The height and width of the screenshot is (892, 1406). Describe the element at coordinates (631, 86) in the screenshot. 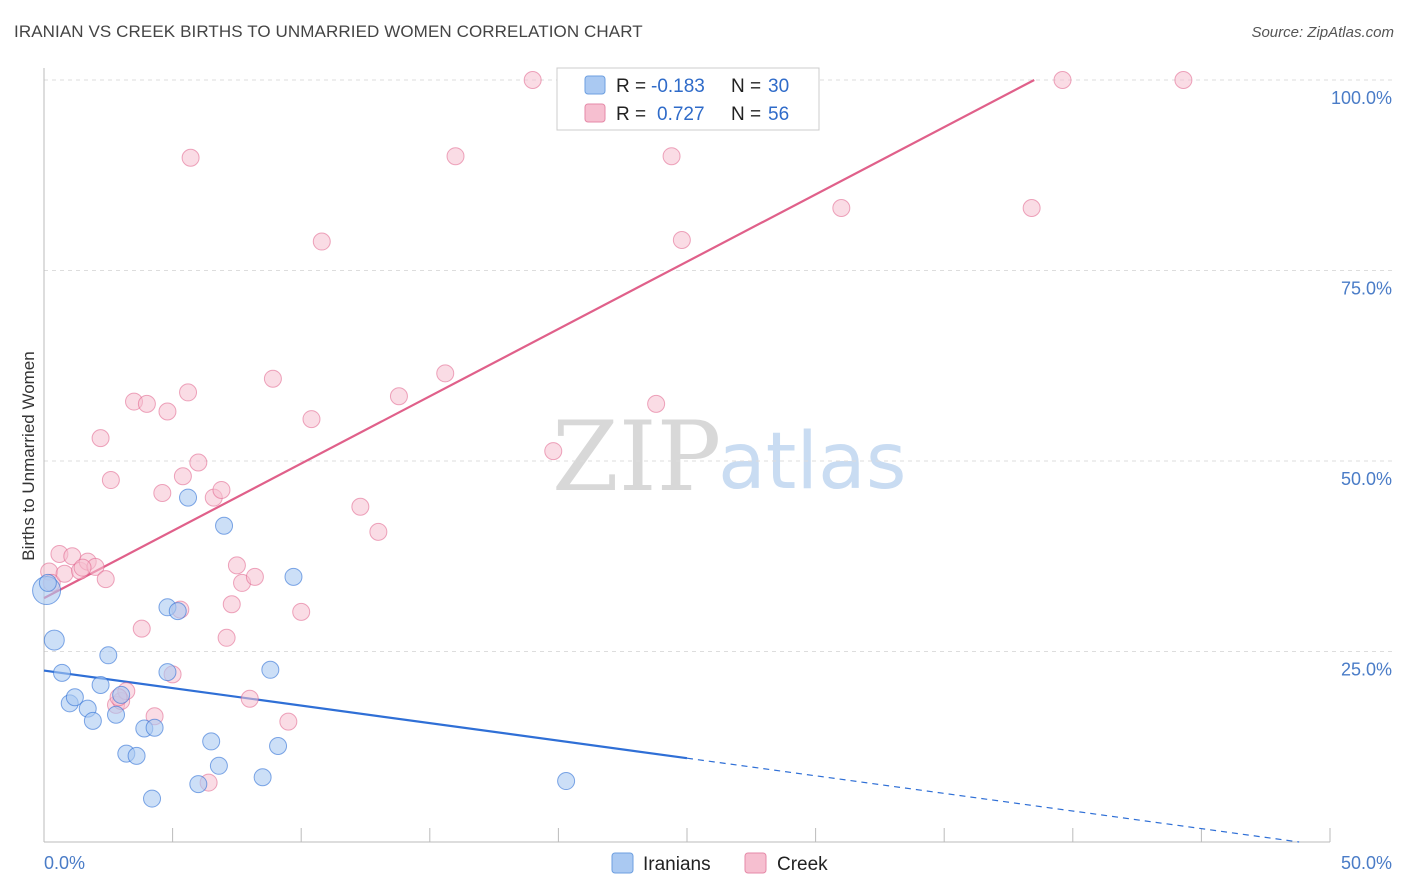

I see `legend-iranians-r-label: R =` at that location.